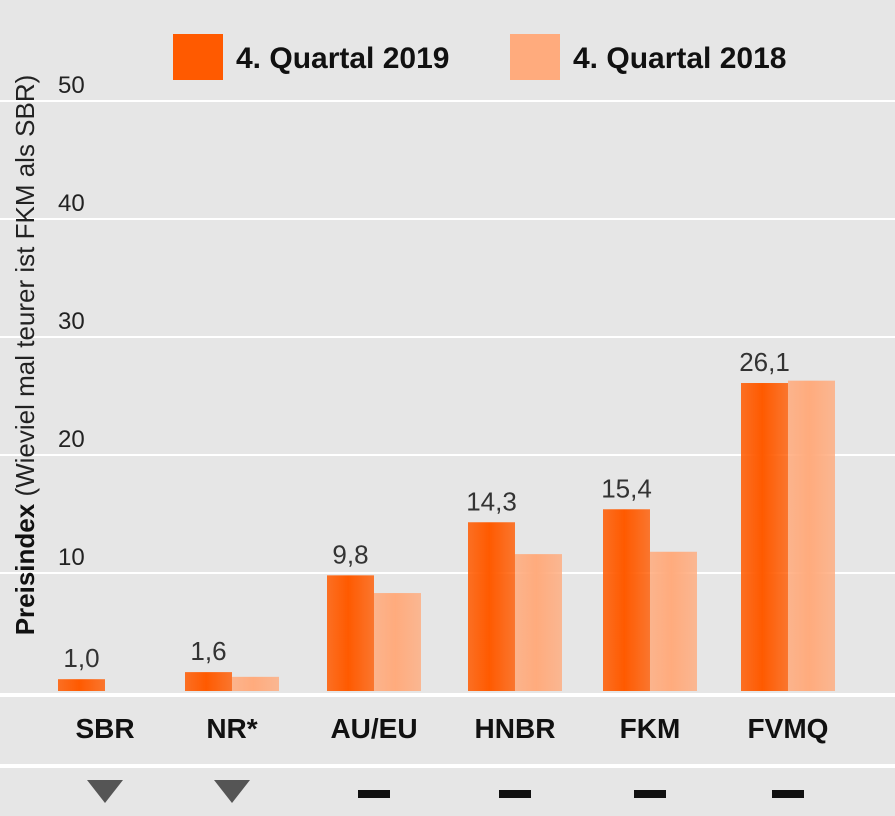  I want to click on legend-swatch-2019, so click(198, 57).